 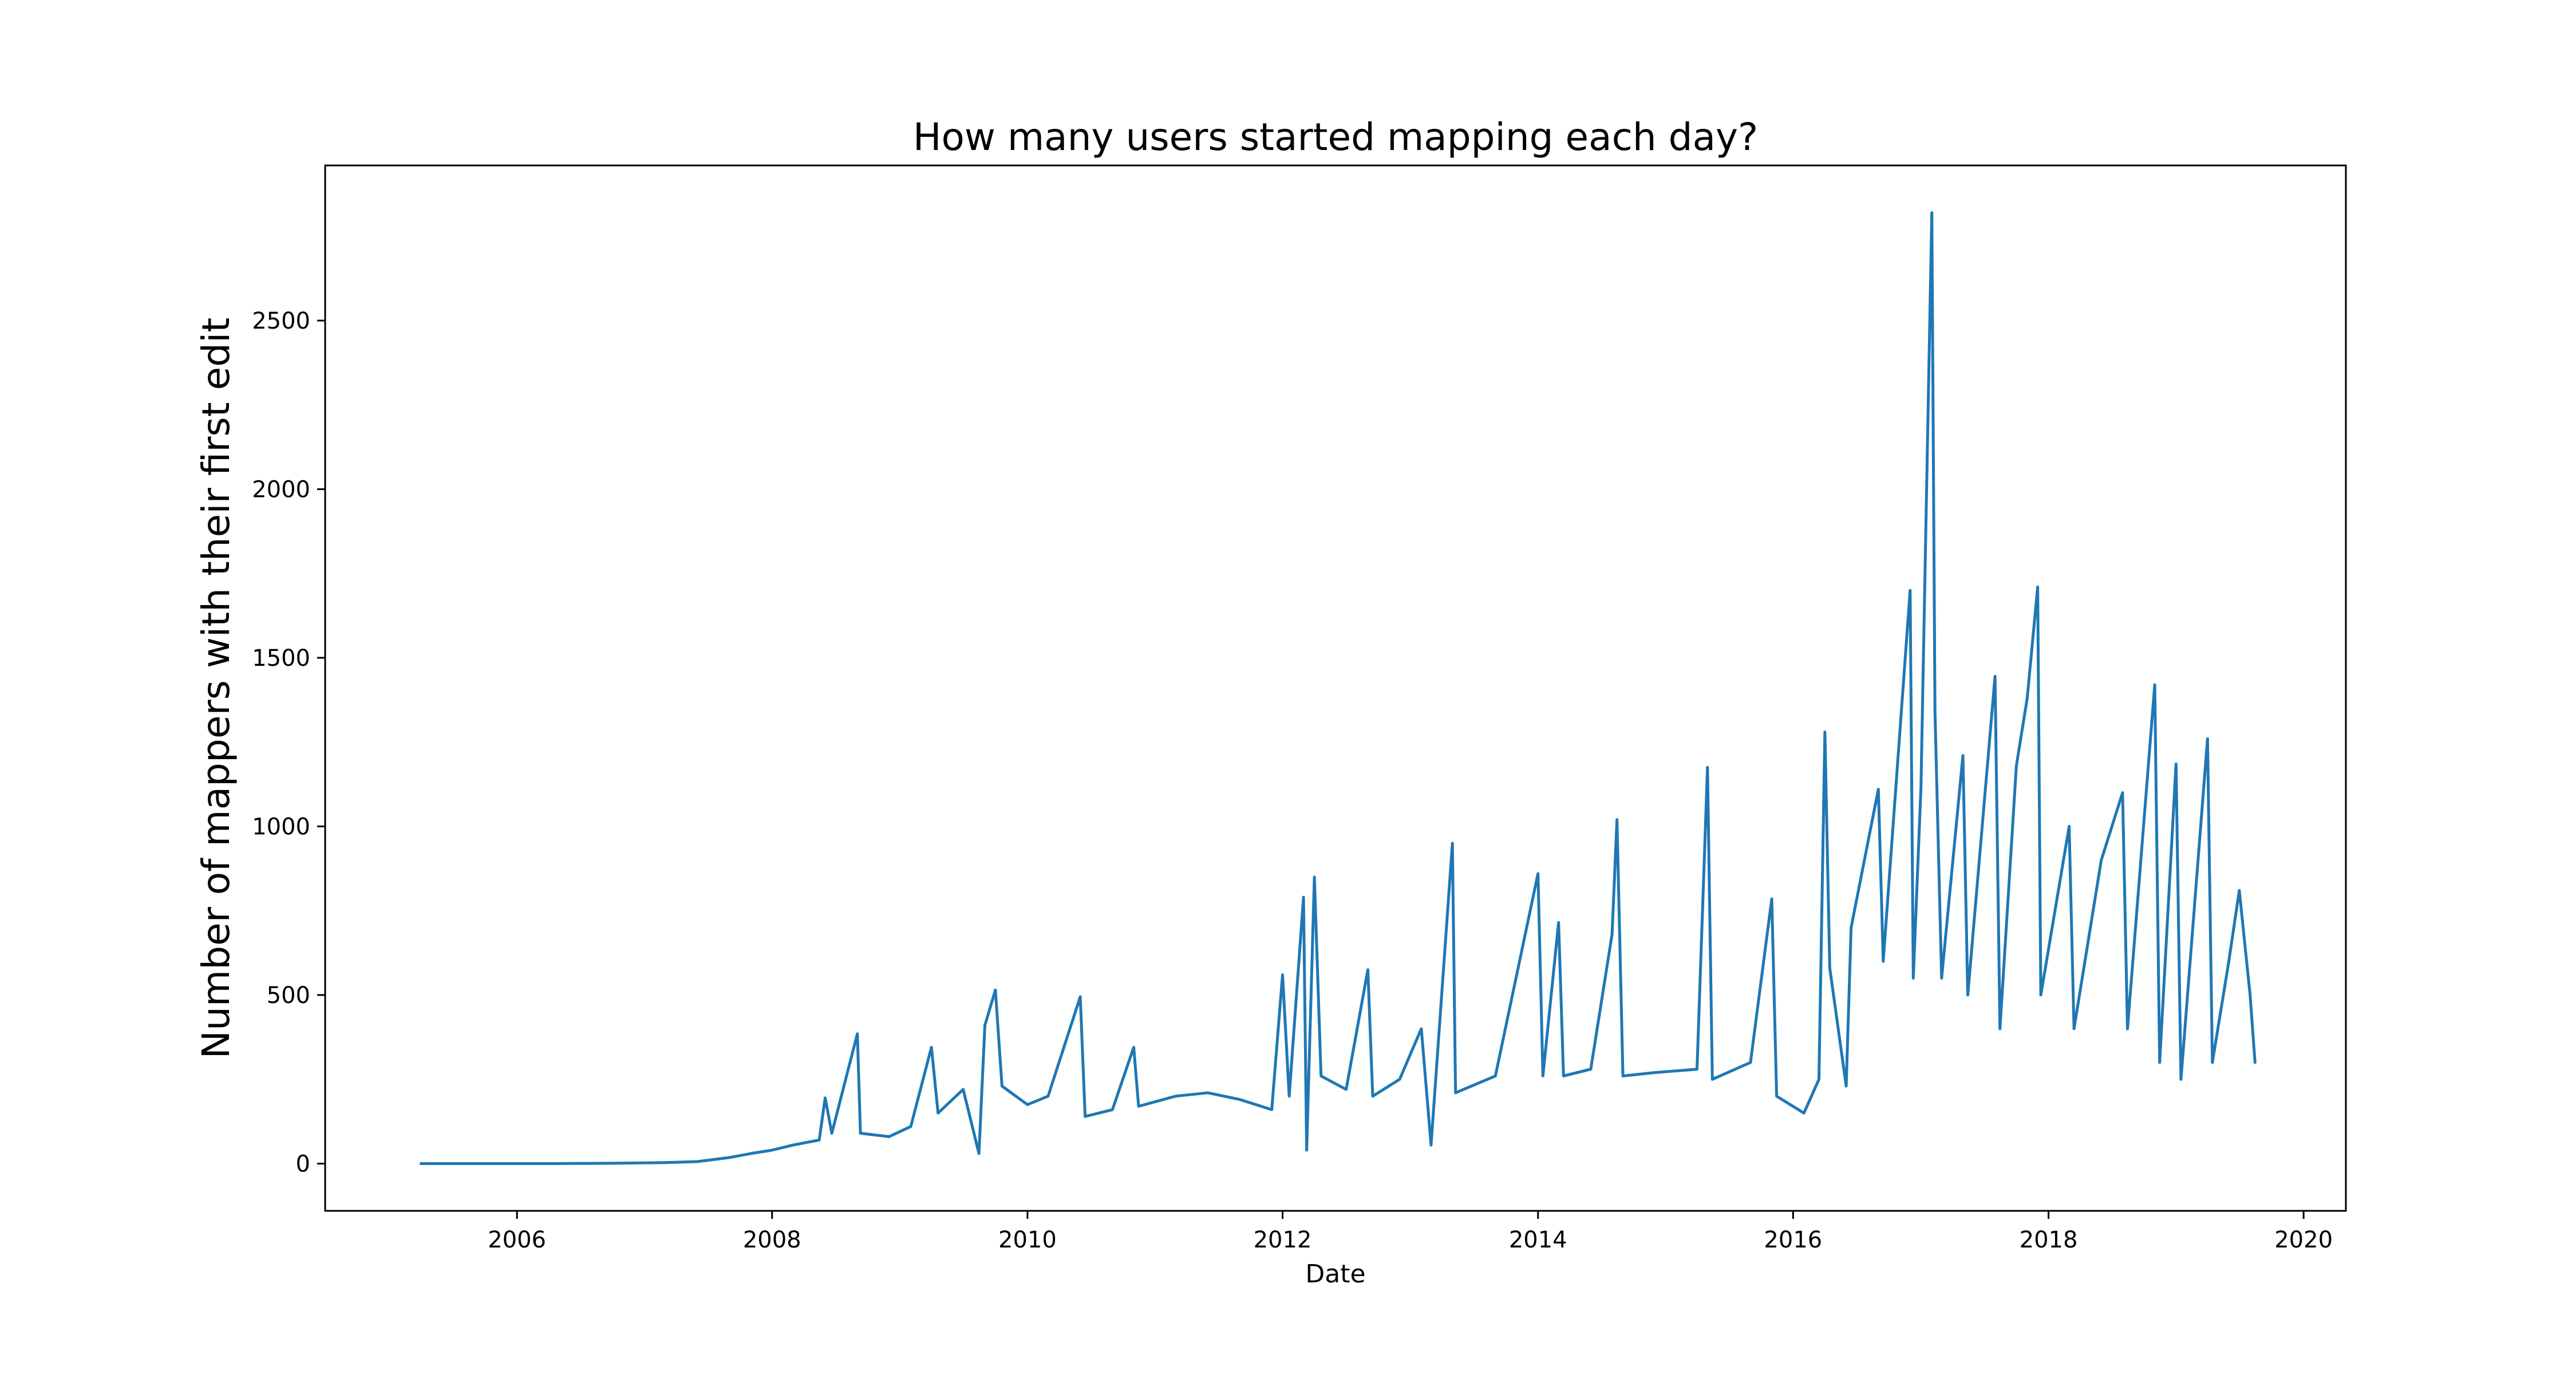 I want to click on y-tick-label: 1000, so click(x=281, y=827).